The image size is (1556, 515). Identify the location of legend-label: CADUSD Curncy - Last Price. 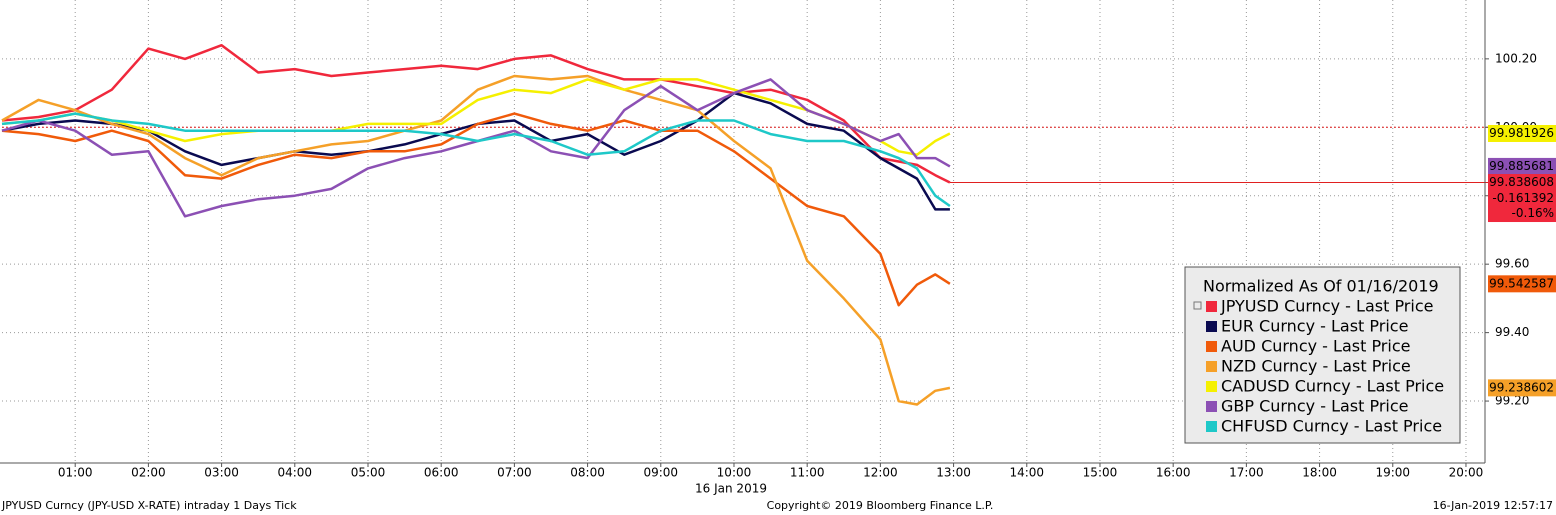
(1332, 386).